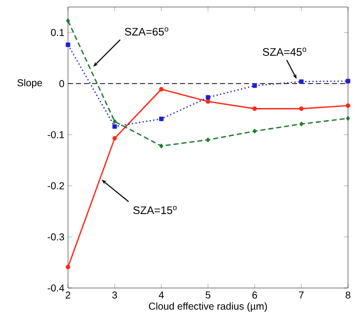  I want to click on y-tick-label: 0, so click(61, 84).